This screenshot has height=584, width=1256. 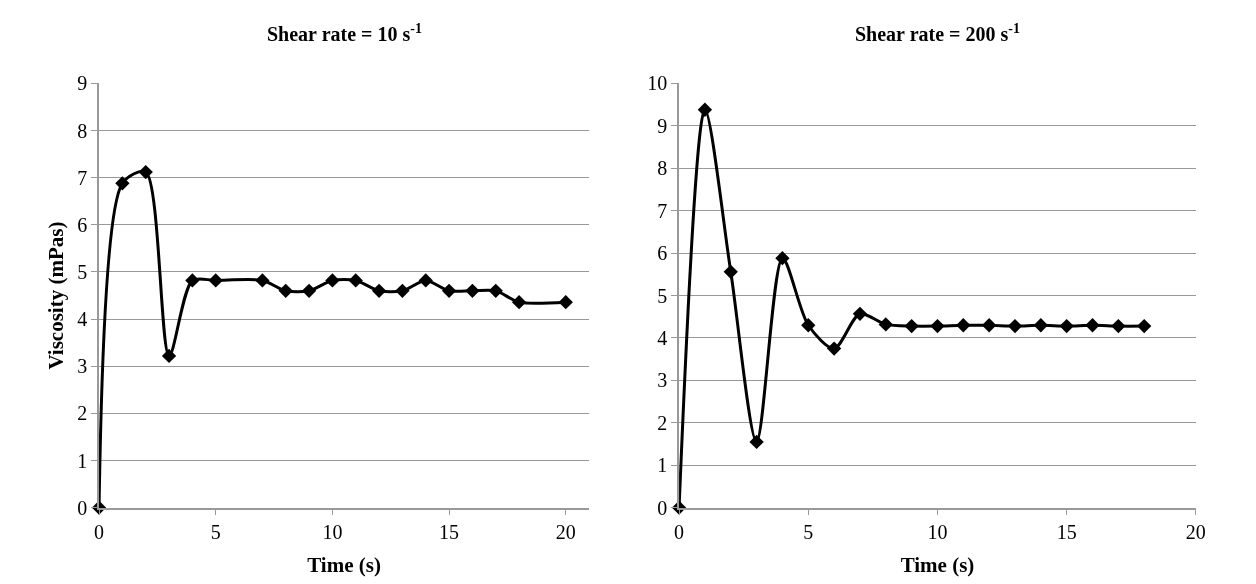 What do you see at coordinates (657, 83) in the screenshot?
I see `y-tick-label: 10` at bounding box center [657, 83].